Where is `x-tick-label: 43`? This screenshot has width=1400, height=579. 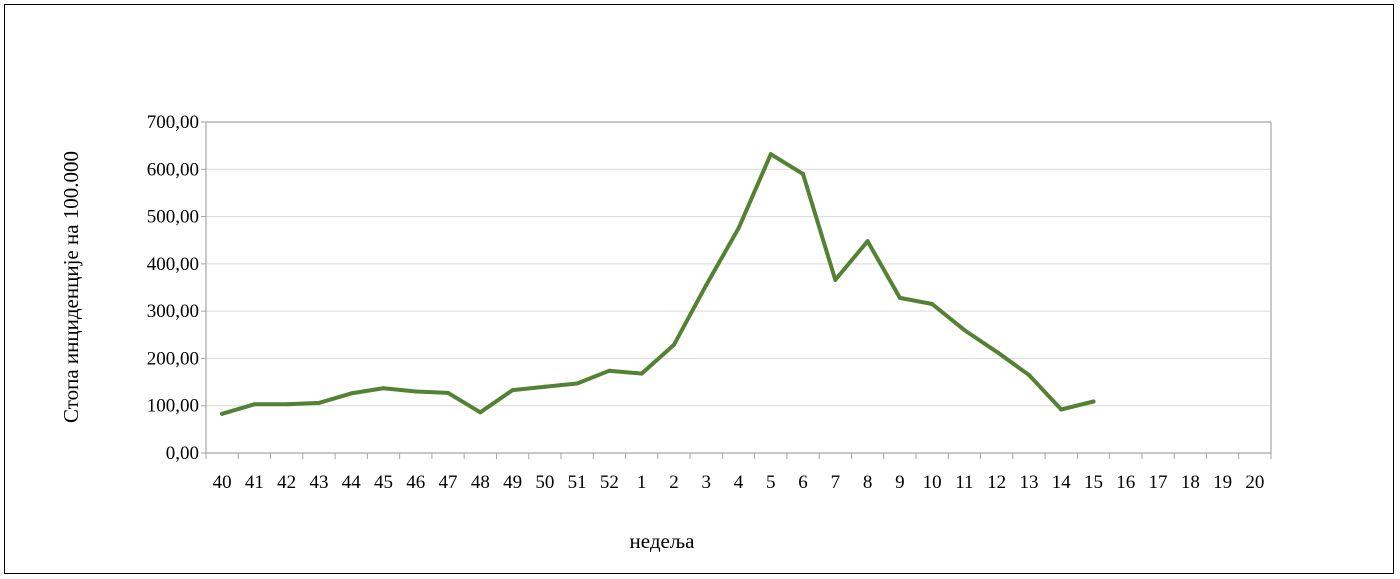 x-tick-label: 43 is located at coordinates (318, 482).